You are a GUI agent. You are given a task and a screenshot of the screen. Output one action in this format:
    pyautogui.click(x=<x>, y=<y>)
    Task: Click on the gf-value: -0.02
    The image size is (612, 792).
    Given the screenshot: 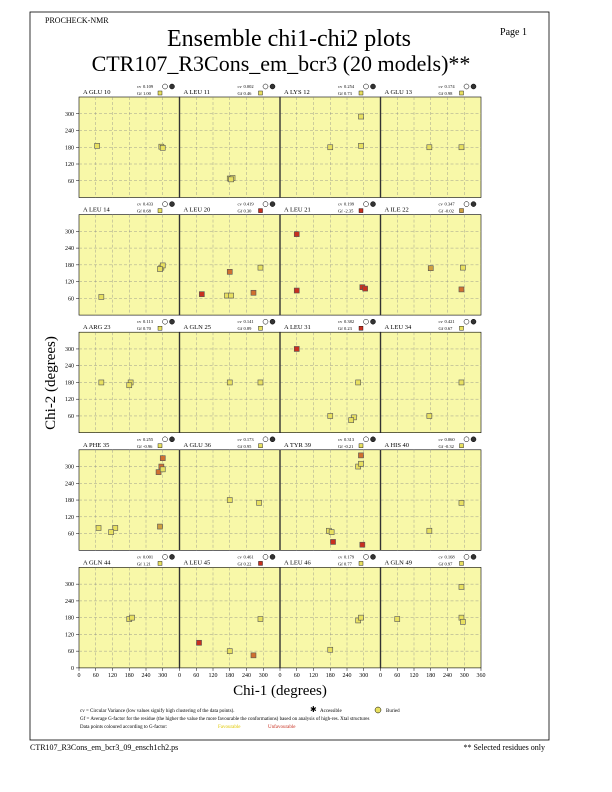 What is the action you would take?
    pyautogui.click(x=449, y=211)
    